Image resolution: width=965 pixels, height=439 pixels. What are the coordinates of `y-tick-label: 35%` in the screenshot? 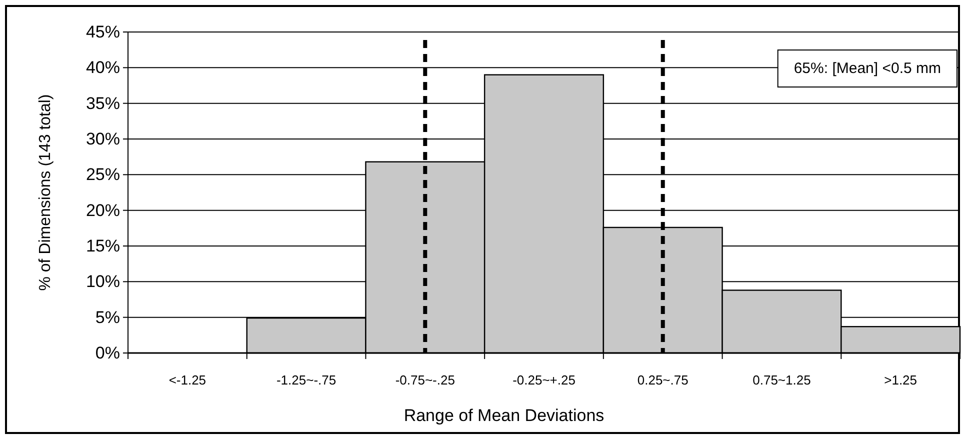 It's located at (103, 103).